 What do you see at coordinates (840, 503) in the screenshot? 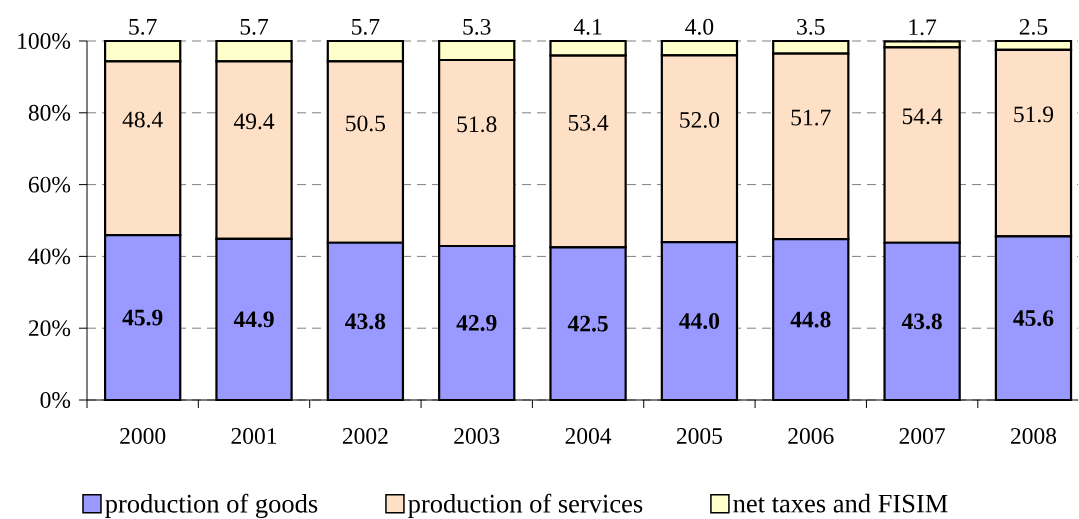
I see `legend-label: net taxes and FISIM` at bounding box center [840, 503].